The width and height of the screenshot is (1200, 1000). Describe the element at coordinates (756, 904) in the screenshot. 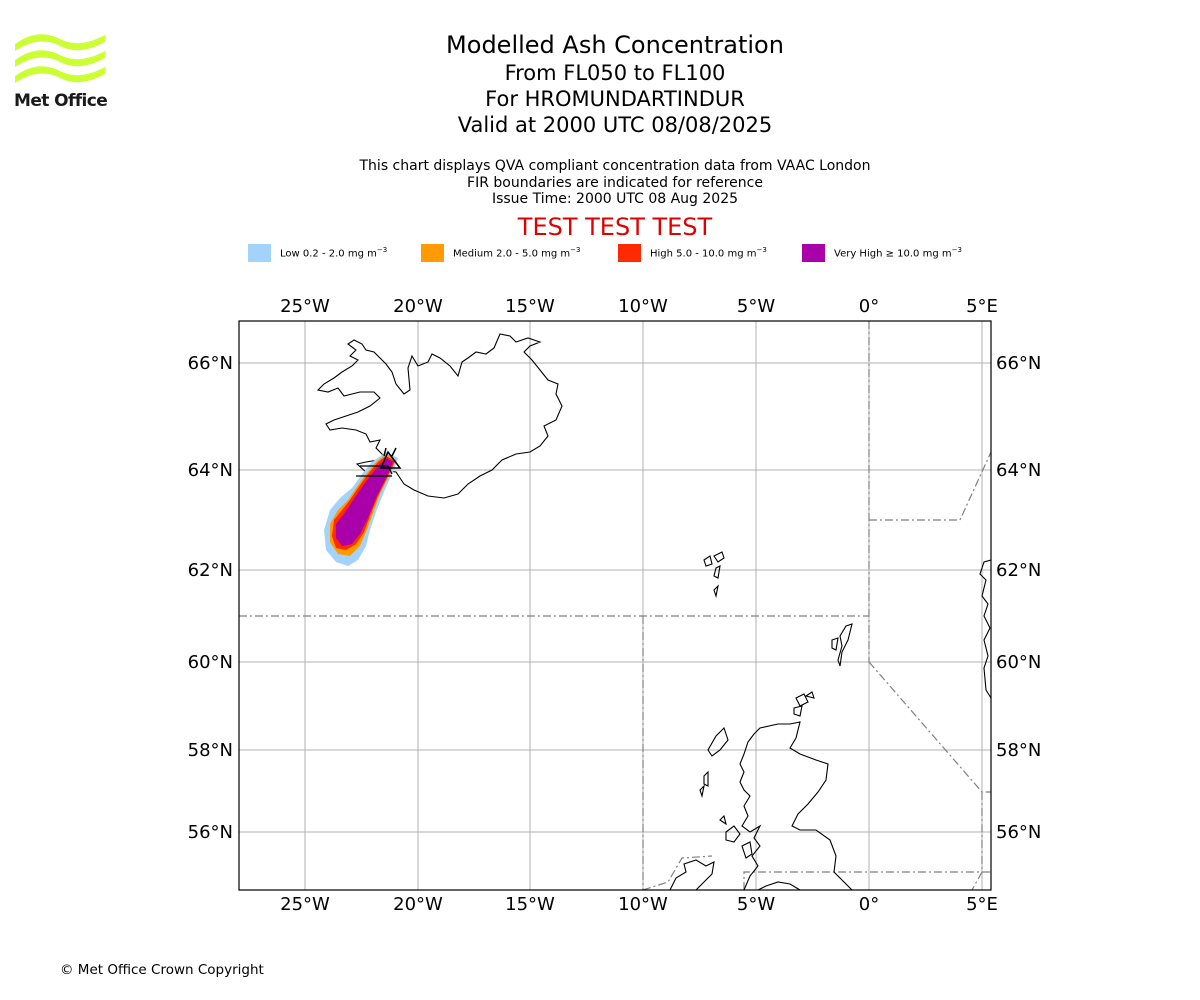

I see `lon-label-bottom: 5°W` at that location.